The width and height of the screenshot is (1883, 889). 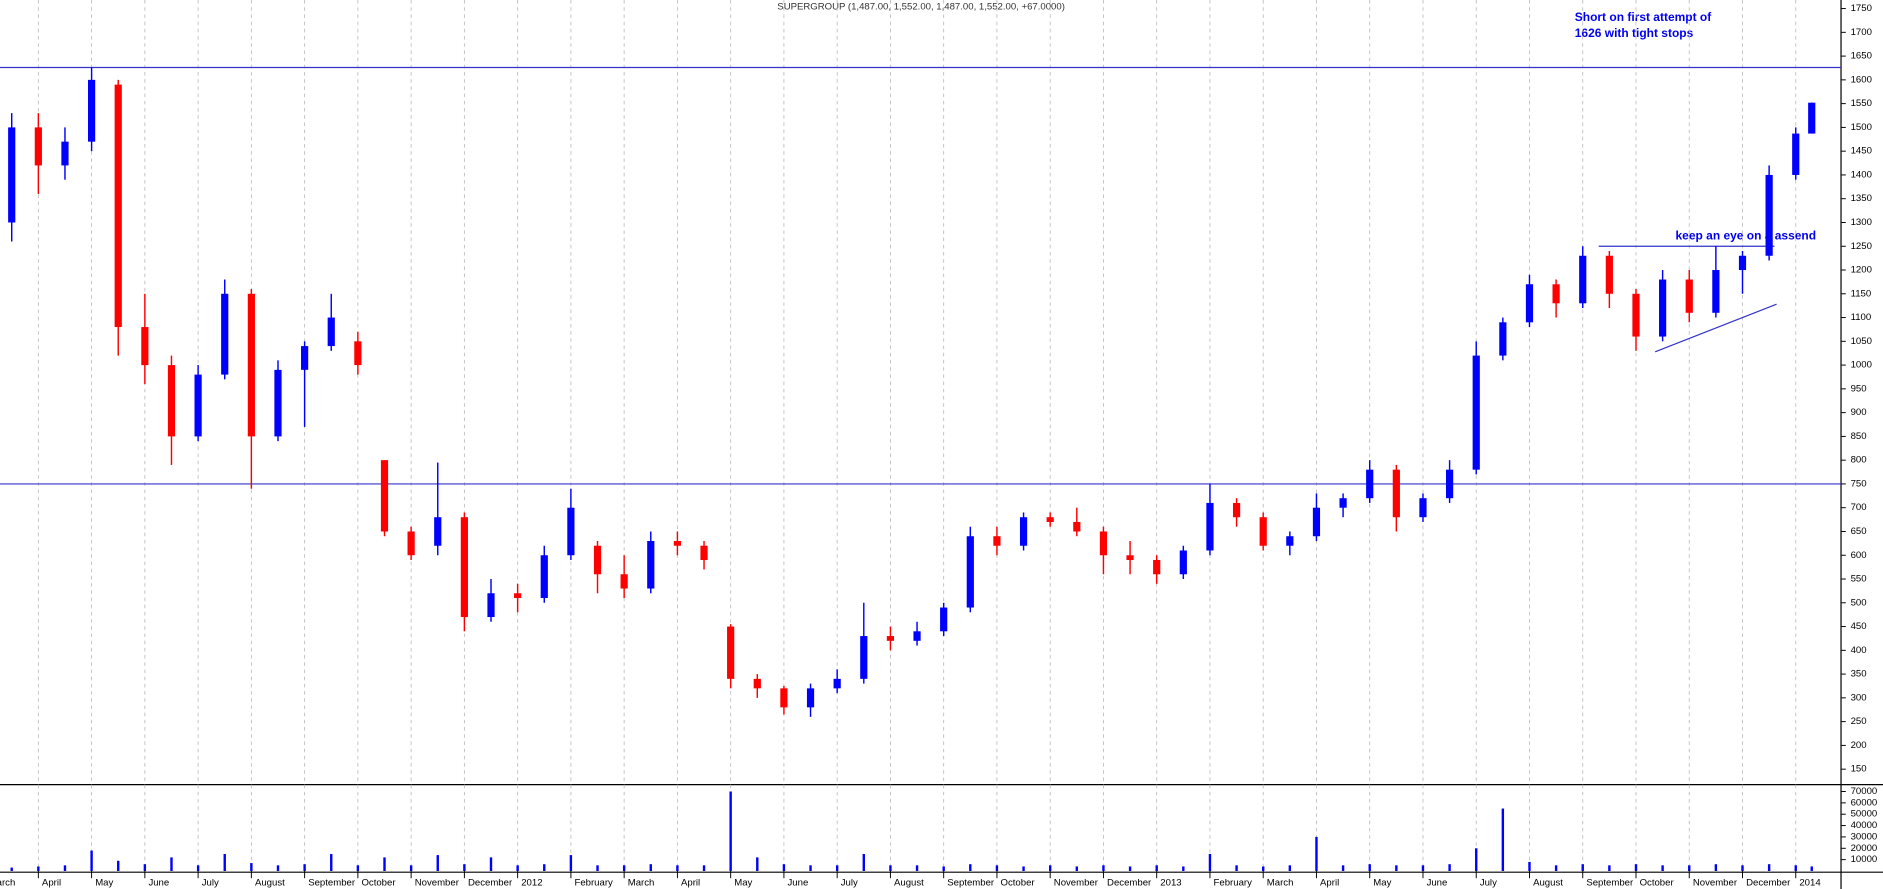 I want to click on volume-tick-label: 30000, so click(x=1864, y=836).